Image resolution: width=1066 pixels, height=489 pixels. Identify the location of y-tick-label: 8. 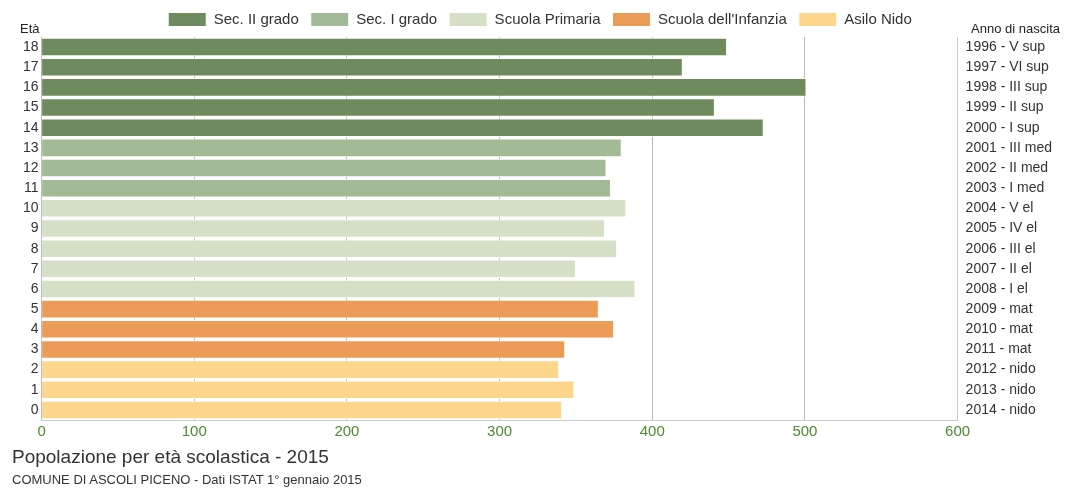
(34, 247).